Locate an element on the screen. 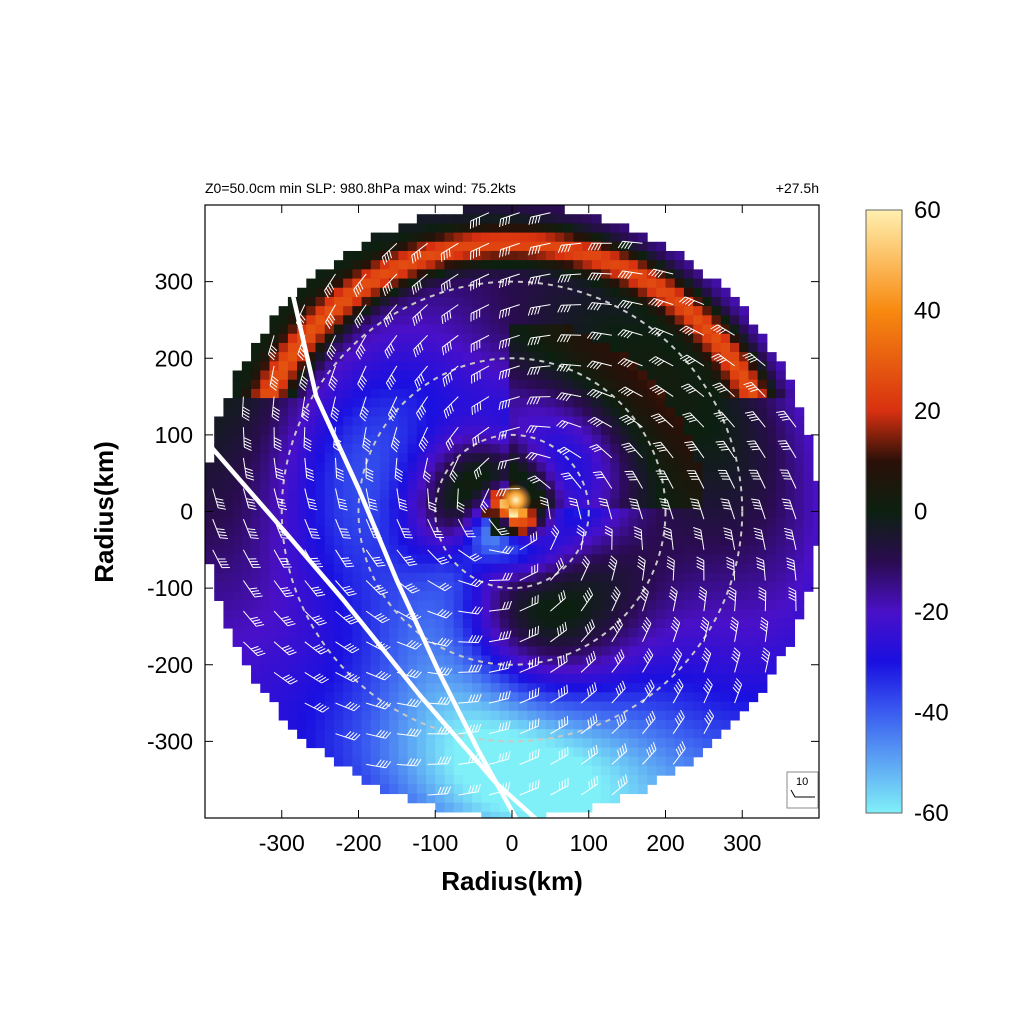  y-tick-label: -100 is located at coordinates (170, 588).